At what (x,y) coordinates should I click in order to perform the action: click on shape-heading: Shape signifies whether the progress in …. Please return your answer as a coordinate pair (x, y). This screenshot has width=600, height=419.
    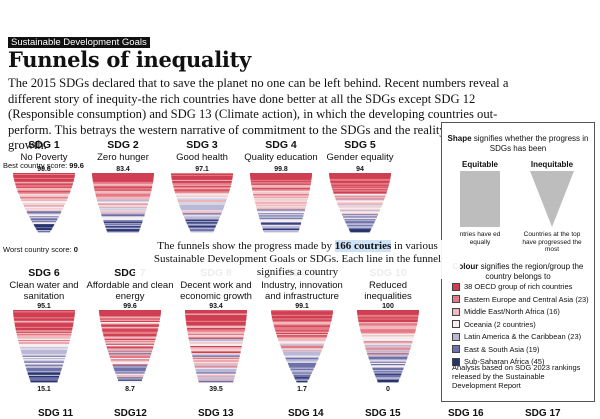
    Looking at the image, I should click on (518, 144).